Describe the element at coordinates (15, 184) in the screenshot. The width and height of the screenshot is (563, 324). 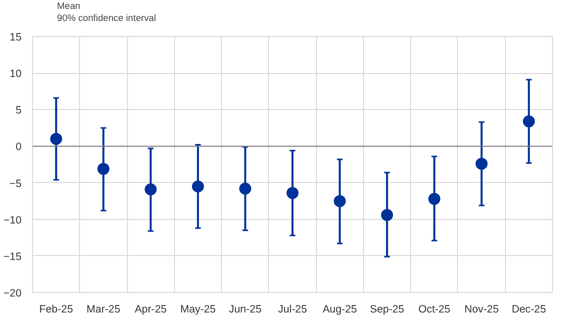
I see `y-tick-label: −5` at that location.